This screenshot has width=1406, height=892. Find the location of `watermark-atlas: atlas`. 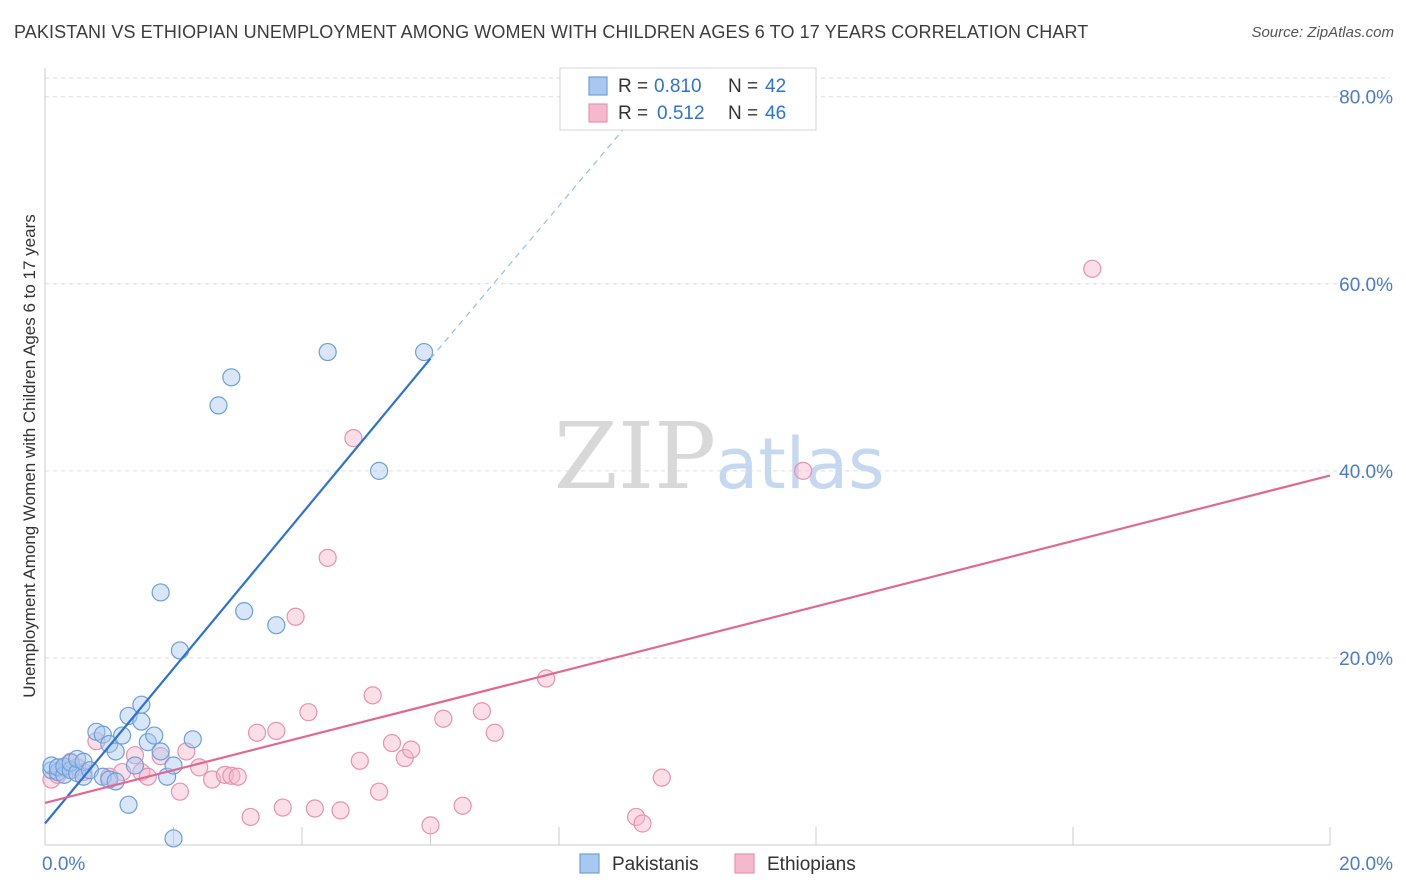

watermark-atlas: atlas is located at coordinates (799, 464).